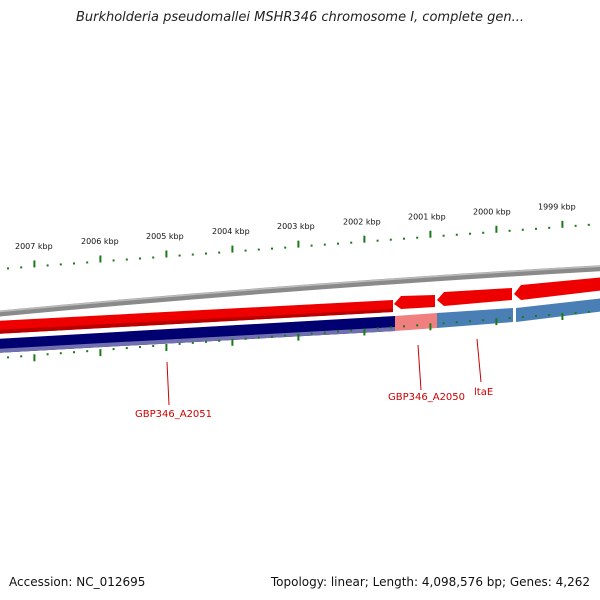 Image resolution: width=600 pixels, height=600 pixels. What do you see at coordinates (165, 236) in the screenshot?
I see `scale-label: 2005 kbp` at bounding box center [165, 236].